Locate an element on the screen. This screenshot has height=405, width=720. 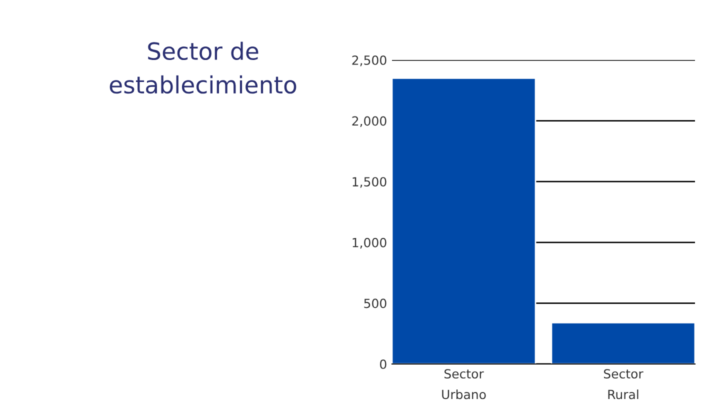
y-tick-label: 1,000 is located at coordinates (369, 243).